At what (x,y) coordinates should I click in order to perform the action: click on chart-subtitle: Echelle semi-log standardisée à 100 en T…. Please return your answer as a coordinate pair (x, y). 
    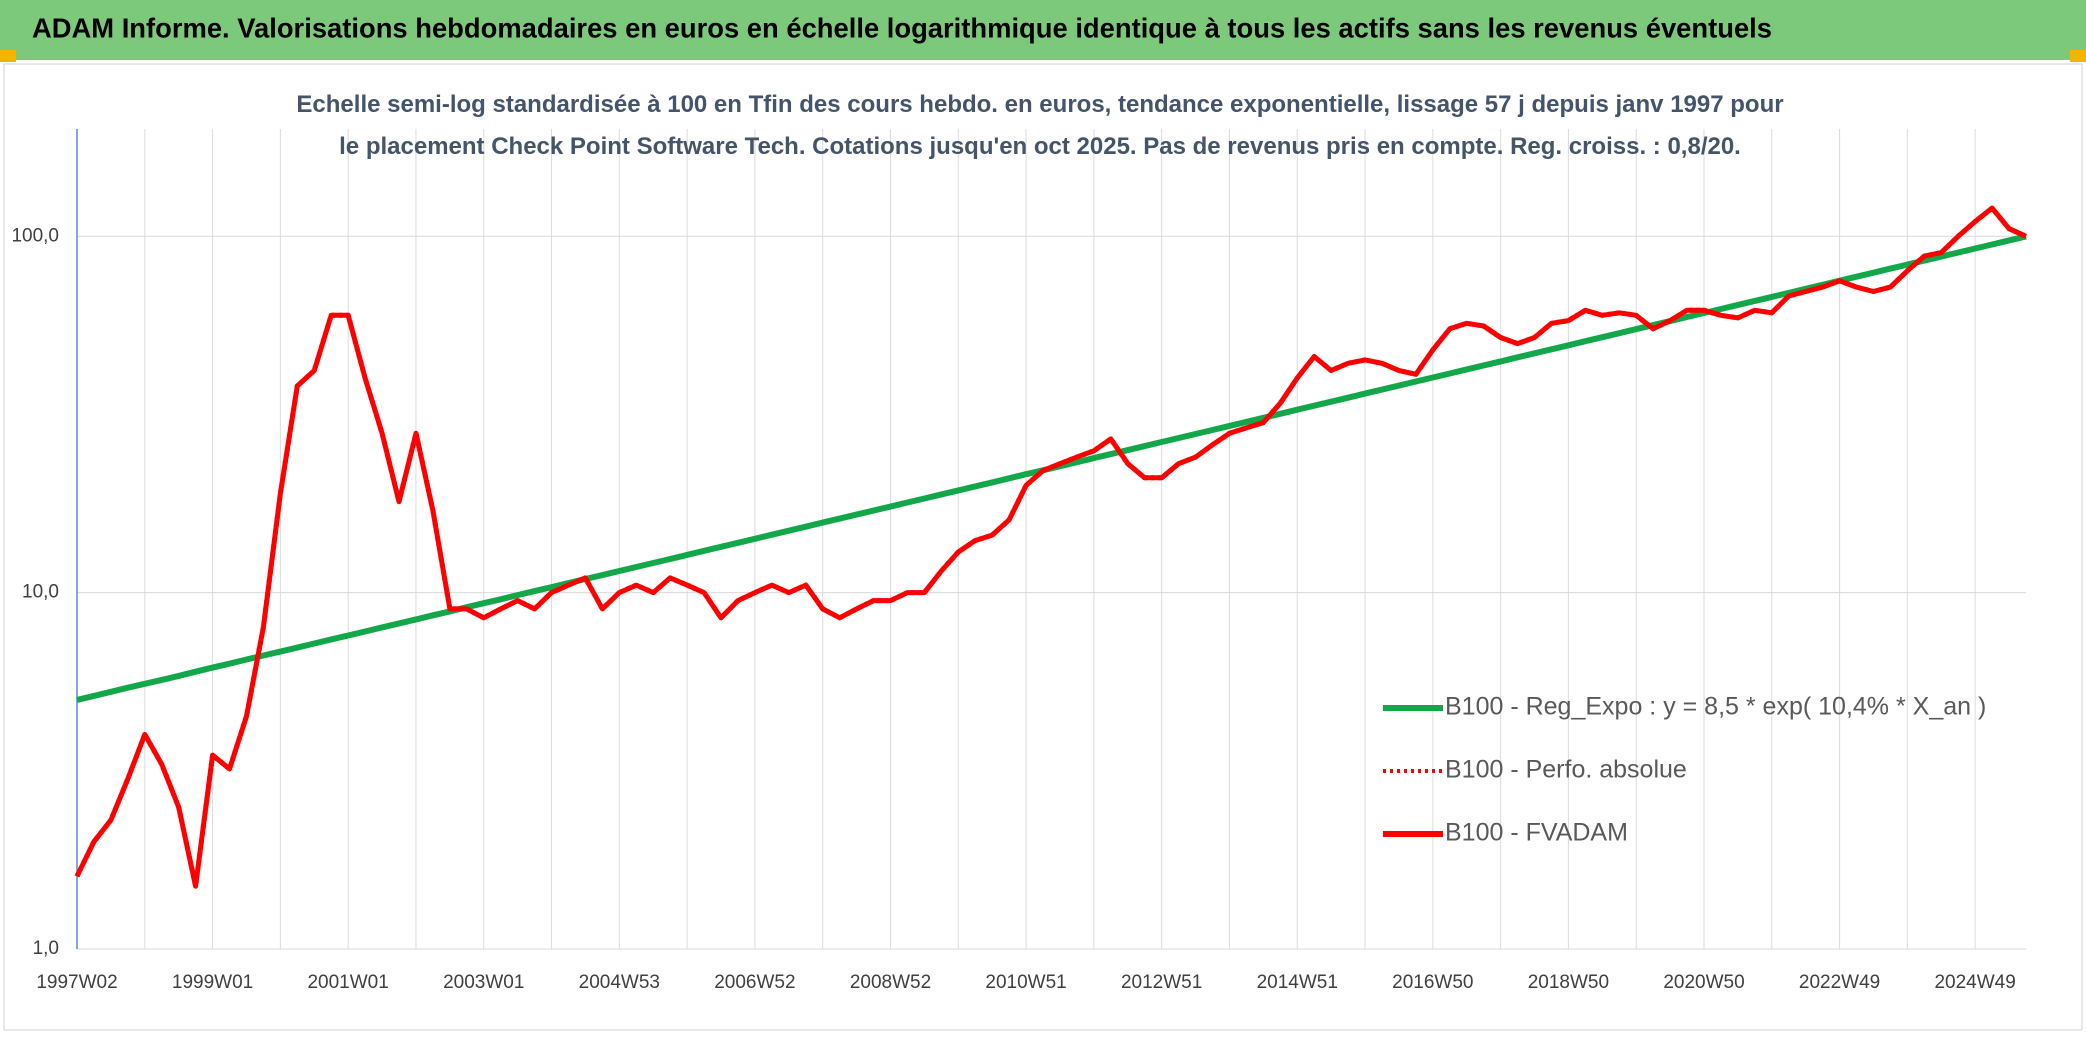
    Looking at the image, I should click on (1040, 125).